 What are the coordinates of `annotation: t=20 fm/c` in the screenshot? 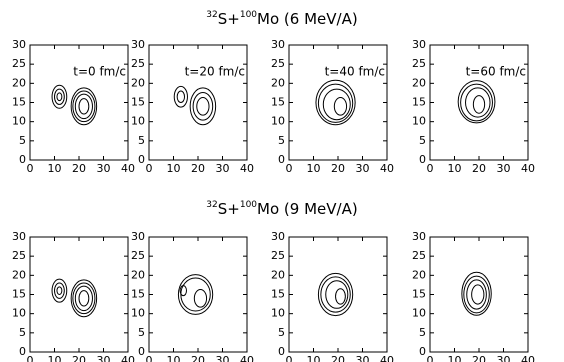 It's located at (215, 72).